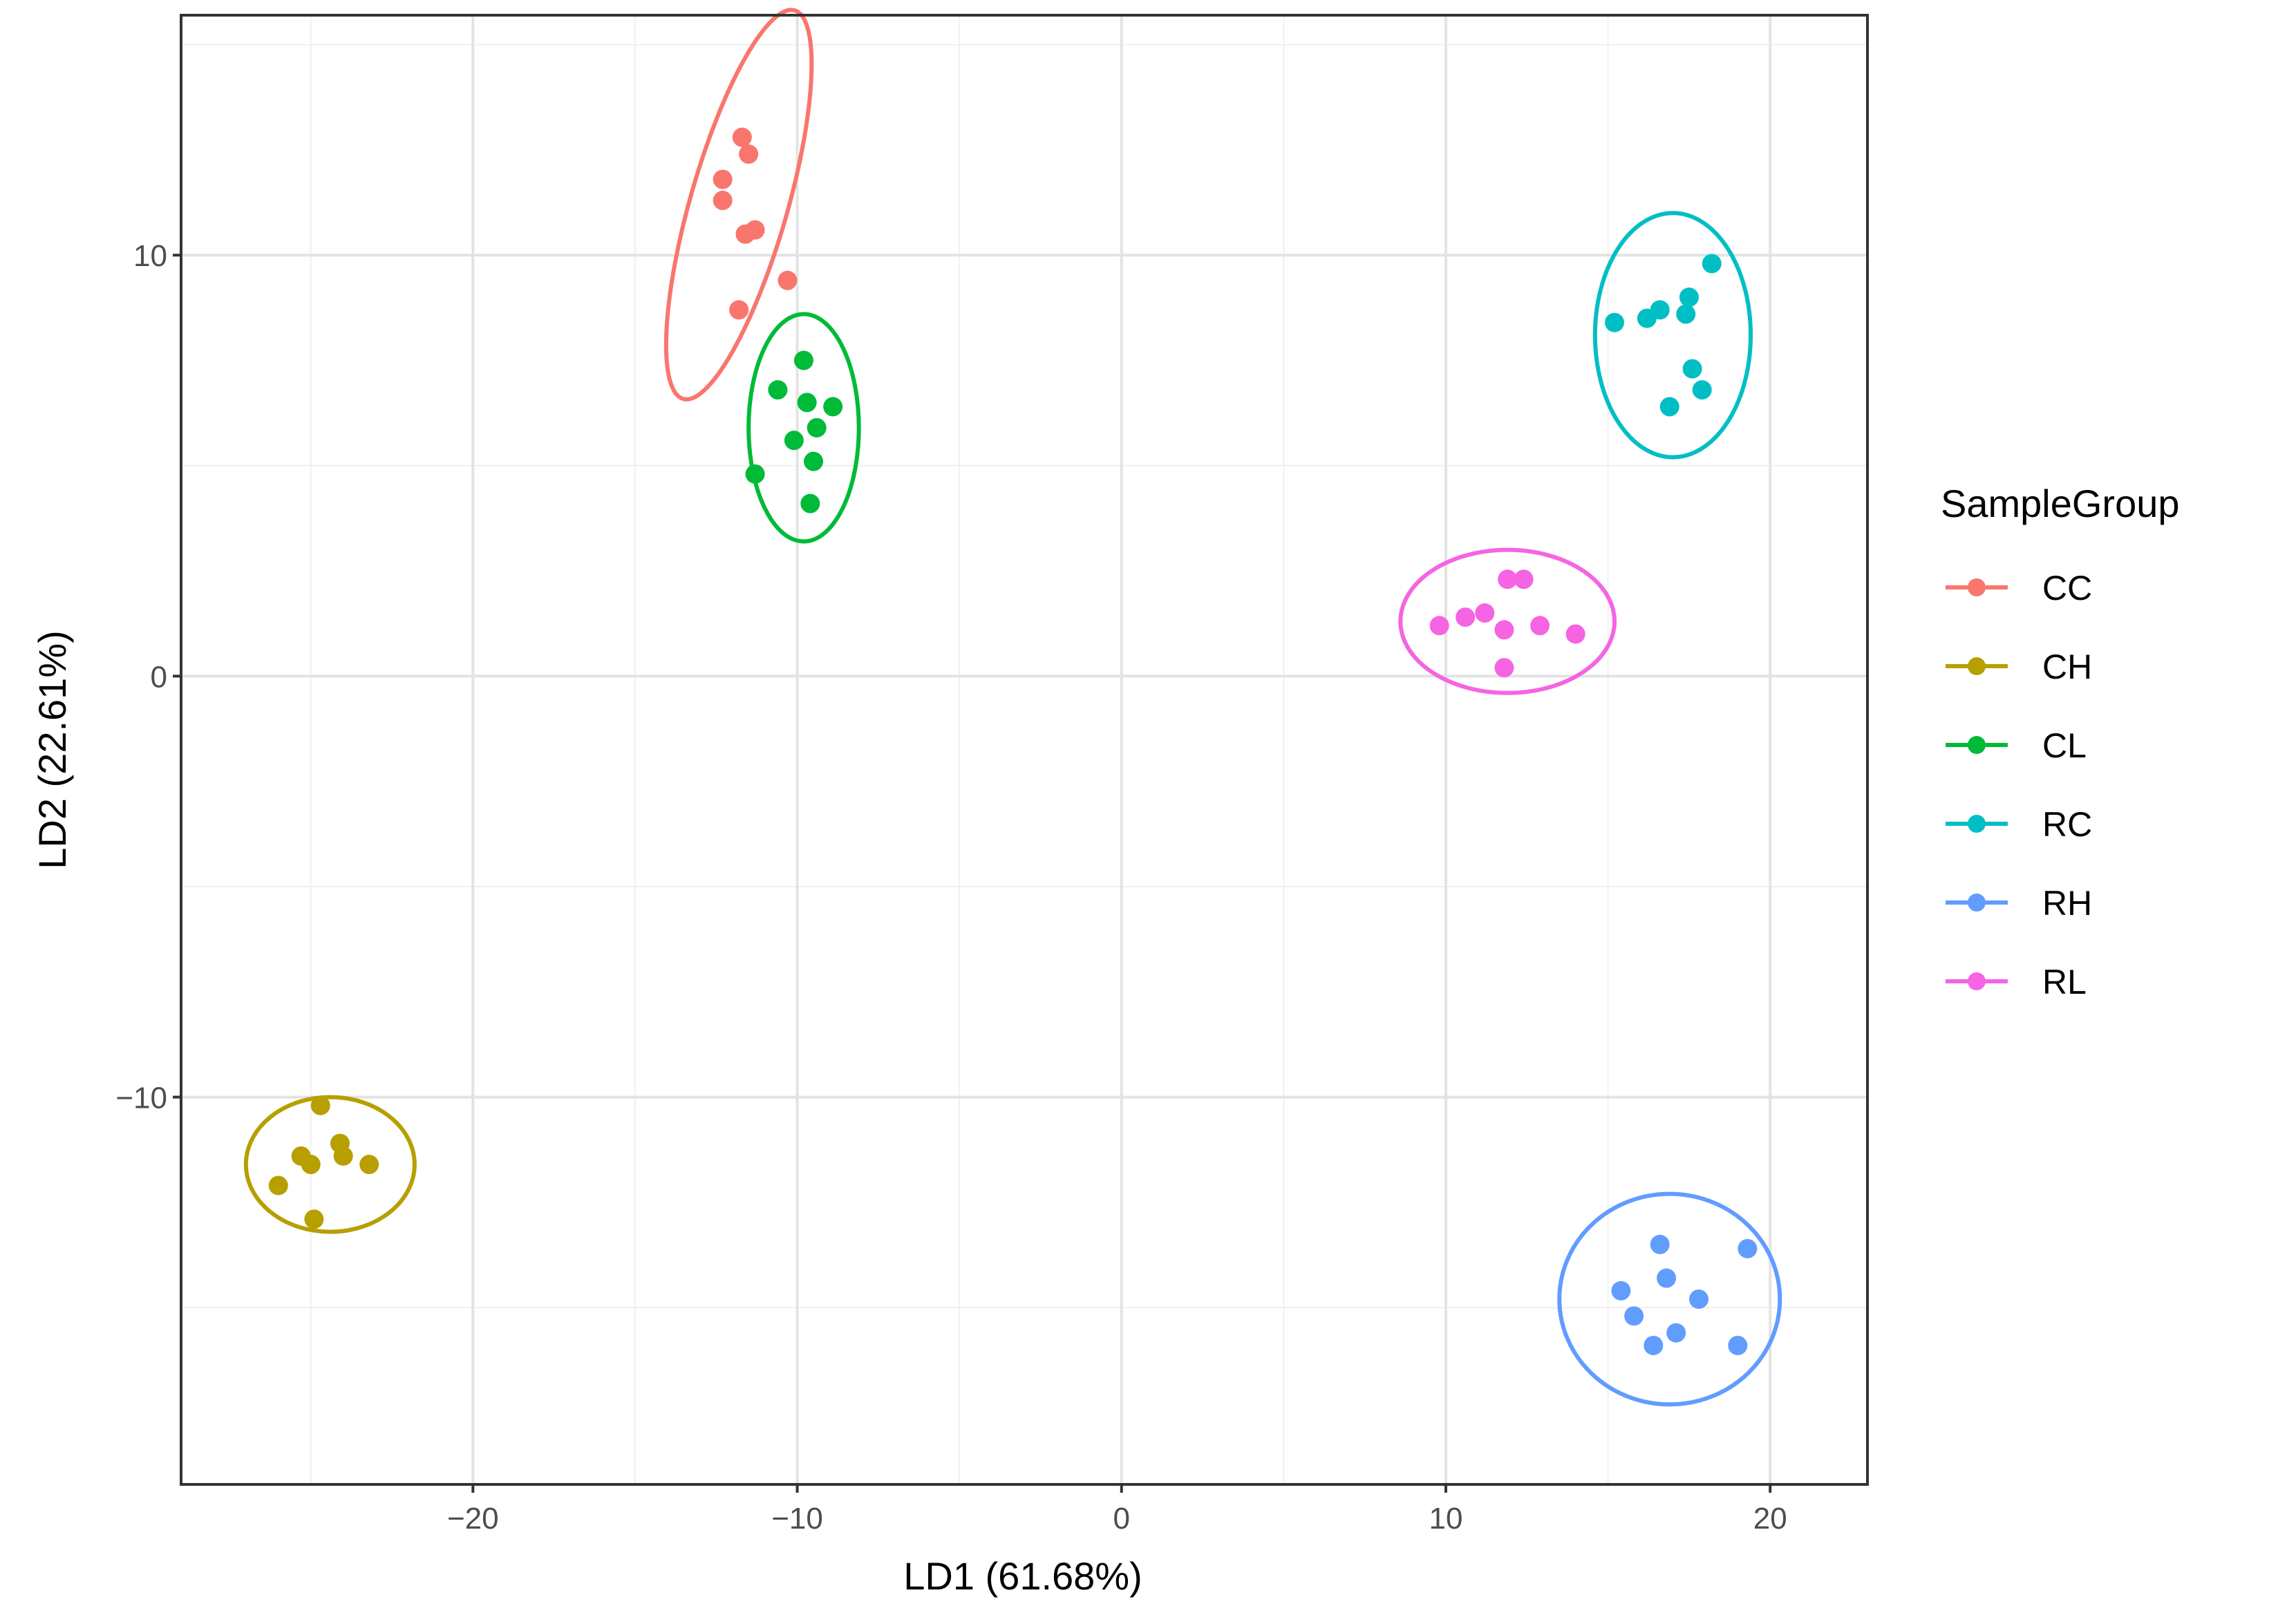 This screenshot has width=2269, height=1624. What do you see at coordinates (1977, 666) in the screenshot?
I see `legend-key-point-ch` at bounding box center [1977, 666].